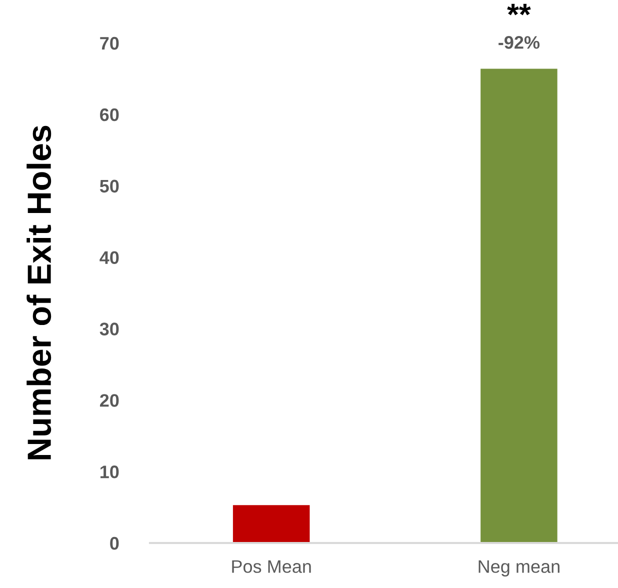 The width and height of the screenshot is (618, 588). Describe the element at coordinates (519, 568) in the screenshot. I see `x-tick-label: Neg mean` at that location.